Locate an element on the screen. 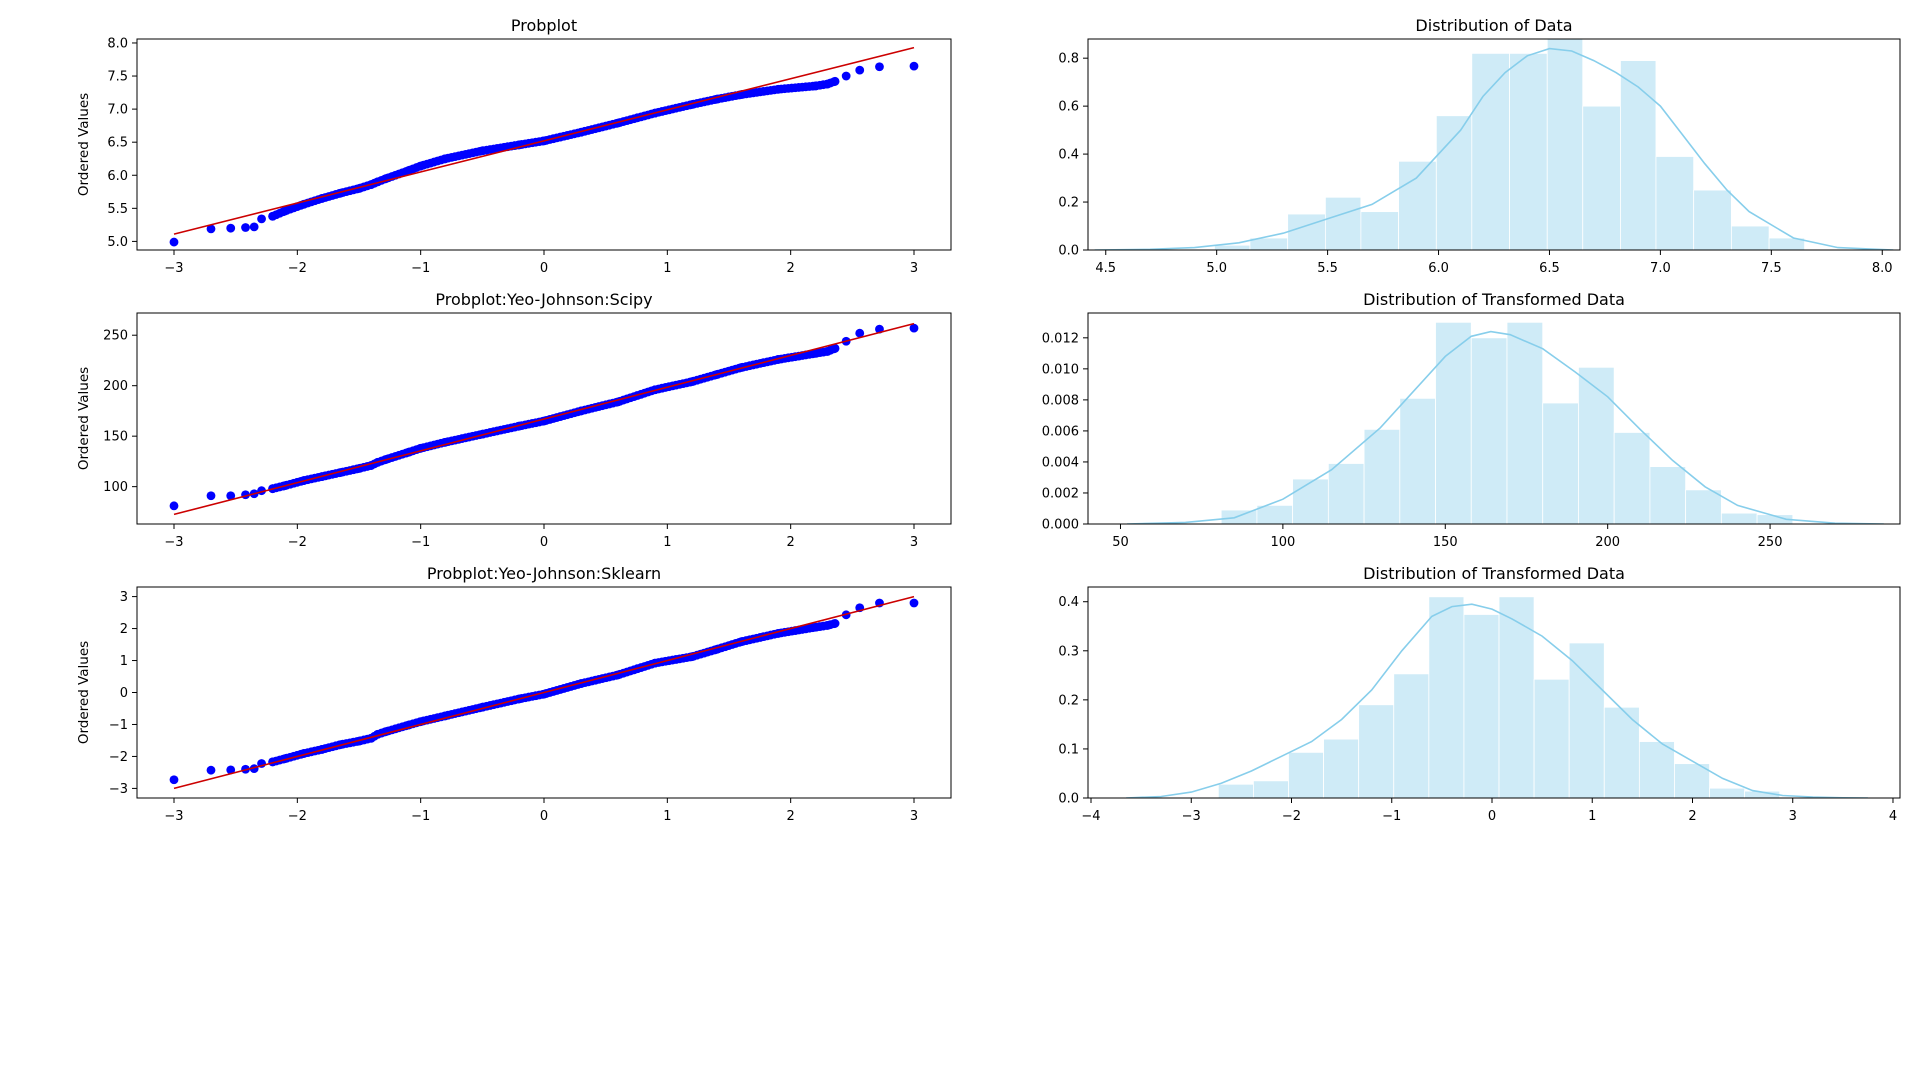 This screenshot has height=1083, width=1920. y-tick-label: 0 is located at coordinates (124, 693).